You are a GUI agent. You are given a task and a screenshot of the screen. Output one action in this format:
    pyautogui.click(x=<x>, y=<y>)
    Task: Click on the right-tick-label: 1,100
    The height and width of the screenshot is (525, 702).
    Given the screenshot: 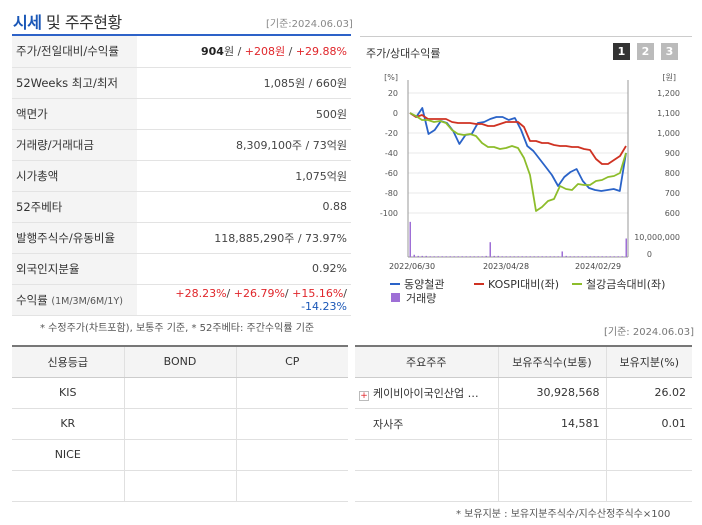 What is the action you would take?
    pyautogui.click(x=668, y=113)
    